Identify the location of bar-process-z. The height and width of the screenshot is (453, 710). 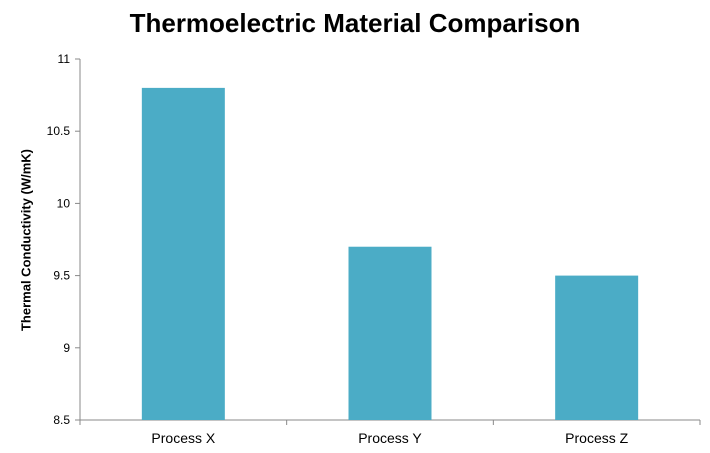
(597, 347).